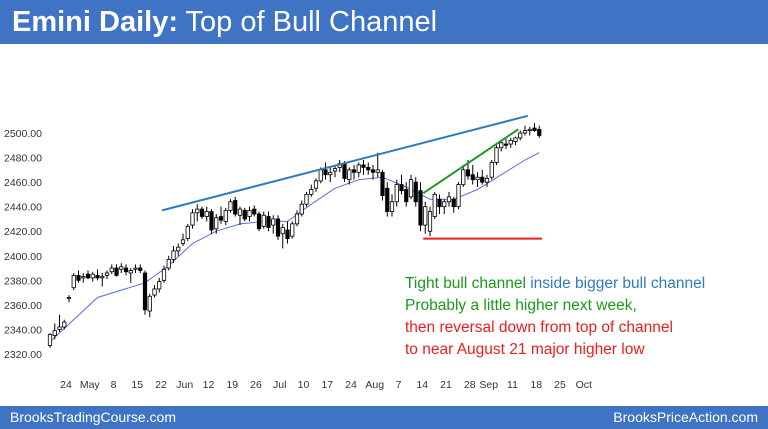 Image resolution: width=768 pixels, height=429 pixels. I want to click on y-tick-label: 2340.00, so click(23, 330).